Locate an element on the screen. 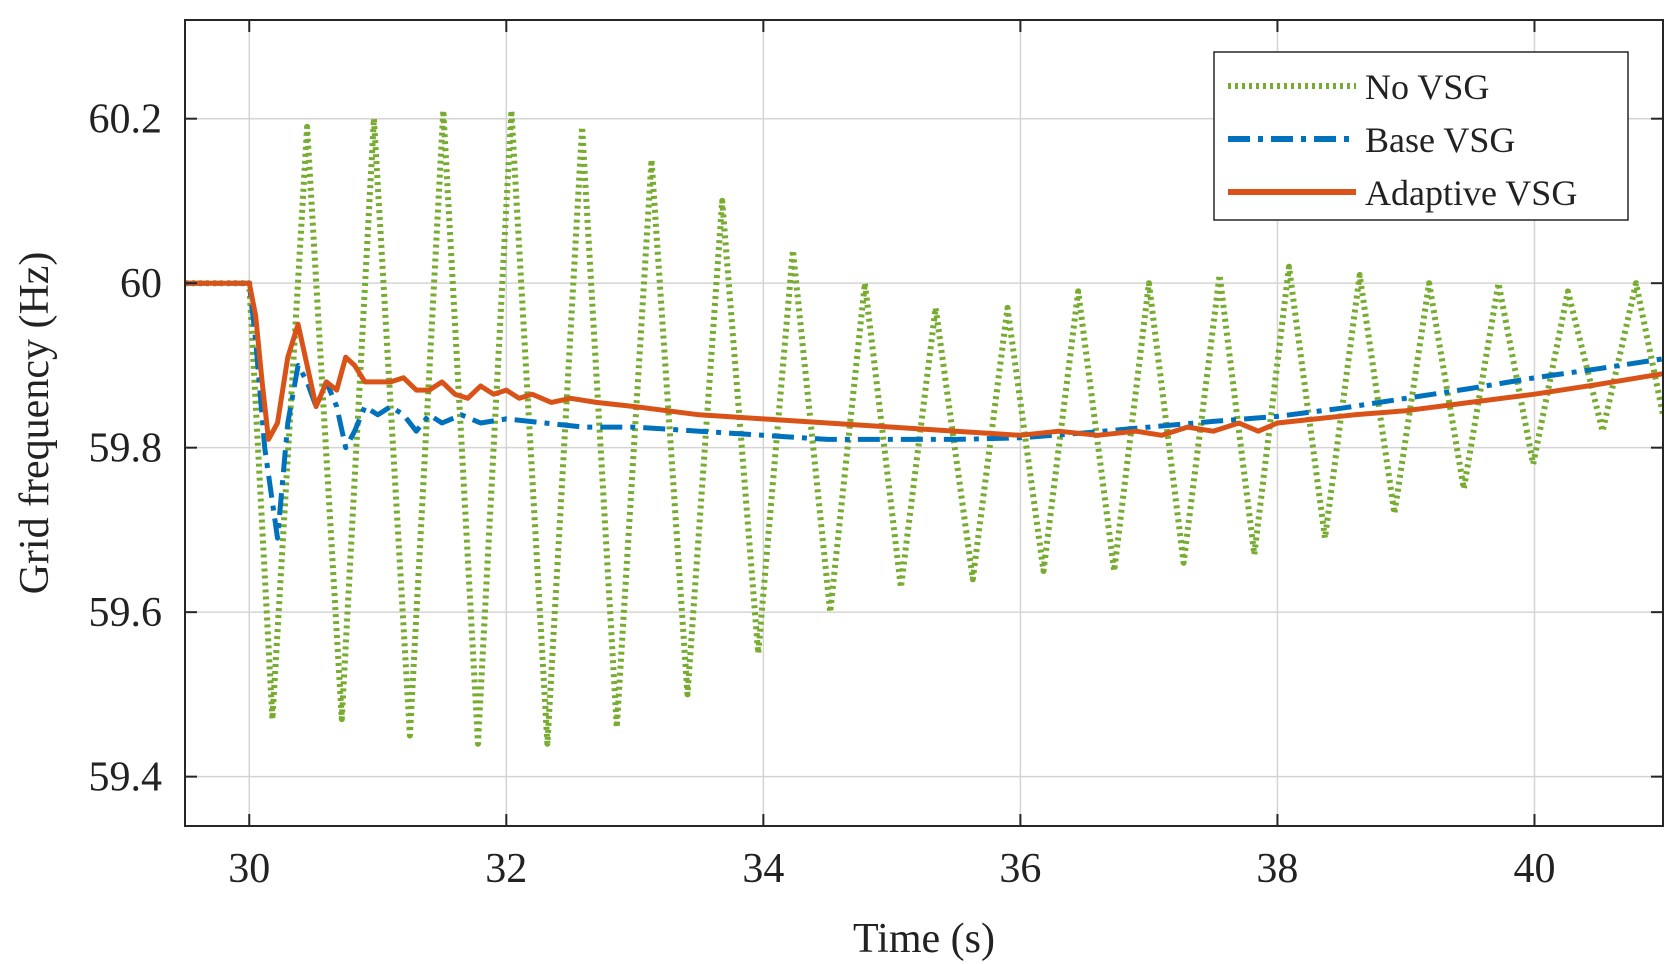 This screenshot has width=1678, height=964. y-tick-label: 59.8 is located at coordinates (126, 449).